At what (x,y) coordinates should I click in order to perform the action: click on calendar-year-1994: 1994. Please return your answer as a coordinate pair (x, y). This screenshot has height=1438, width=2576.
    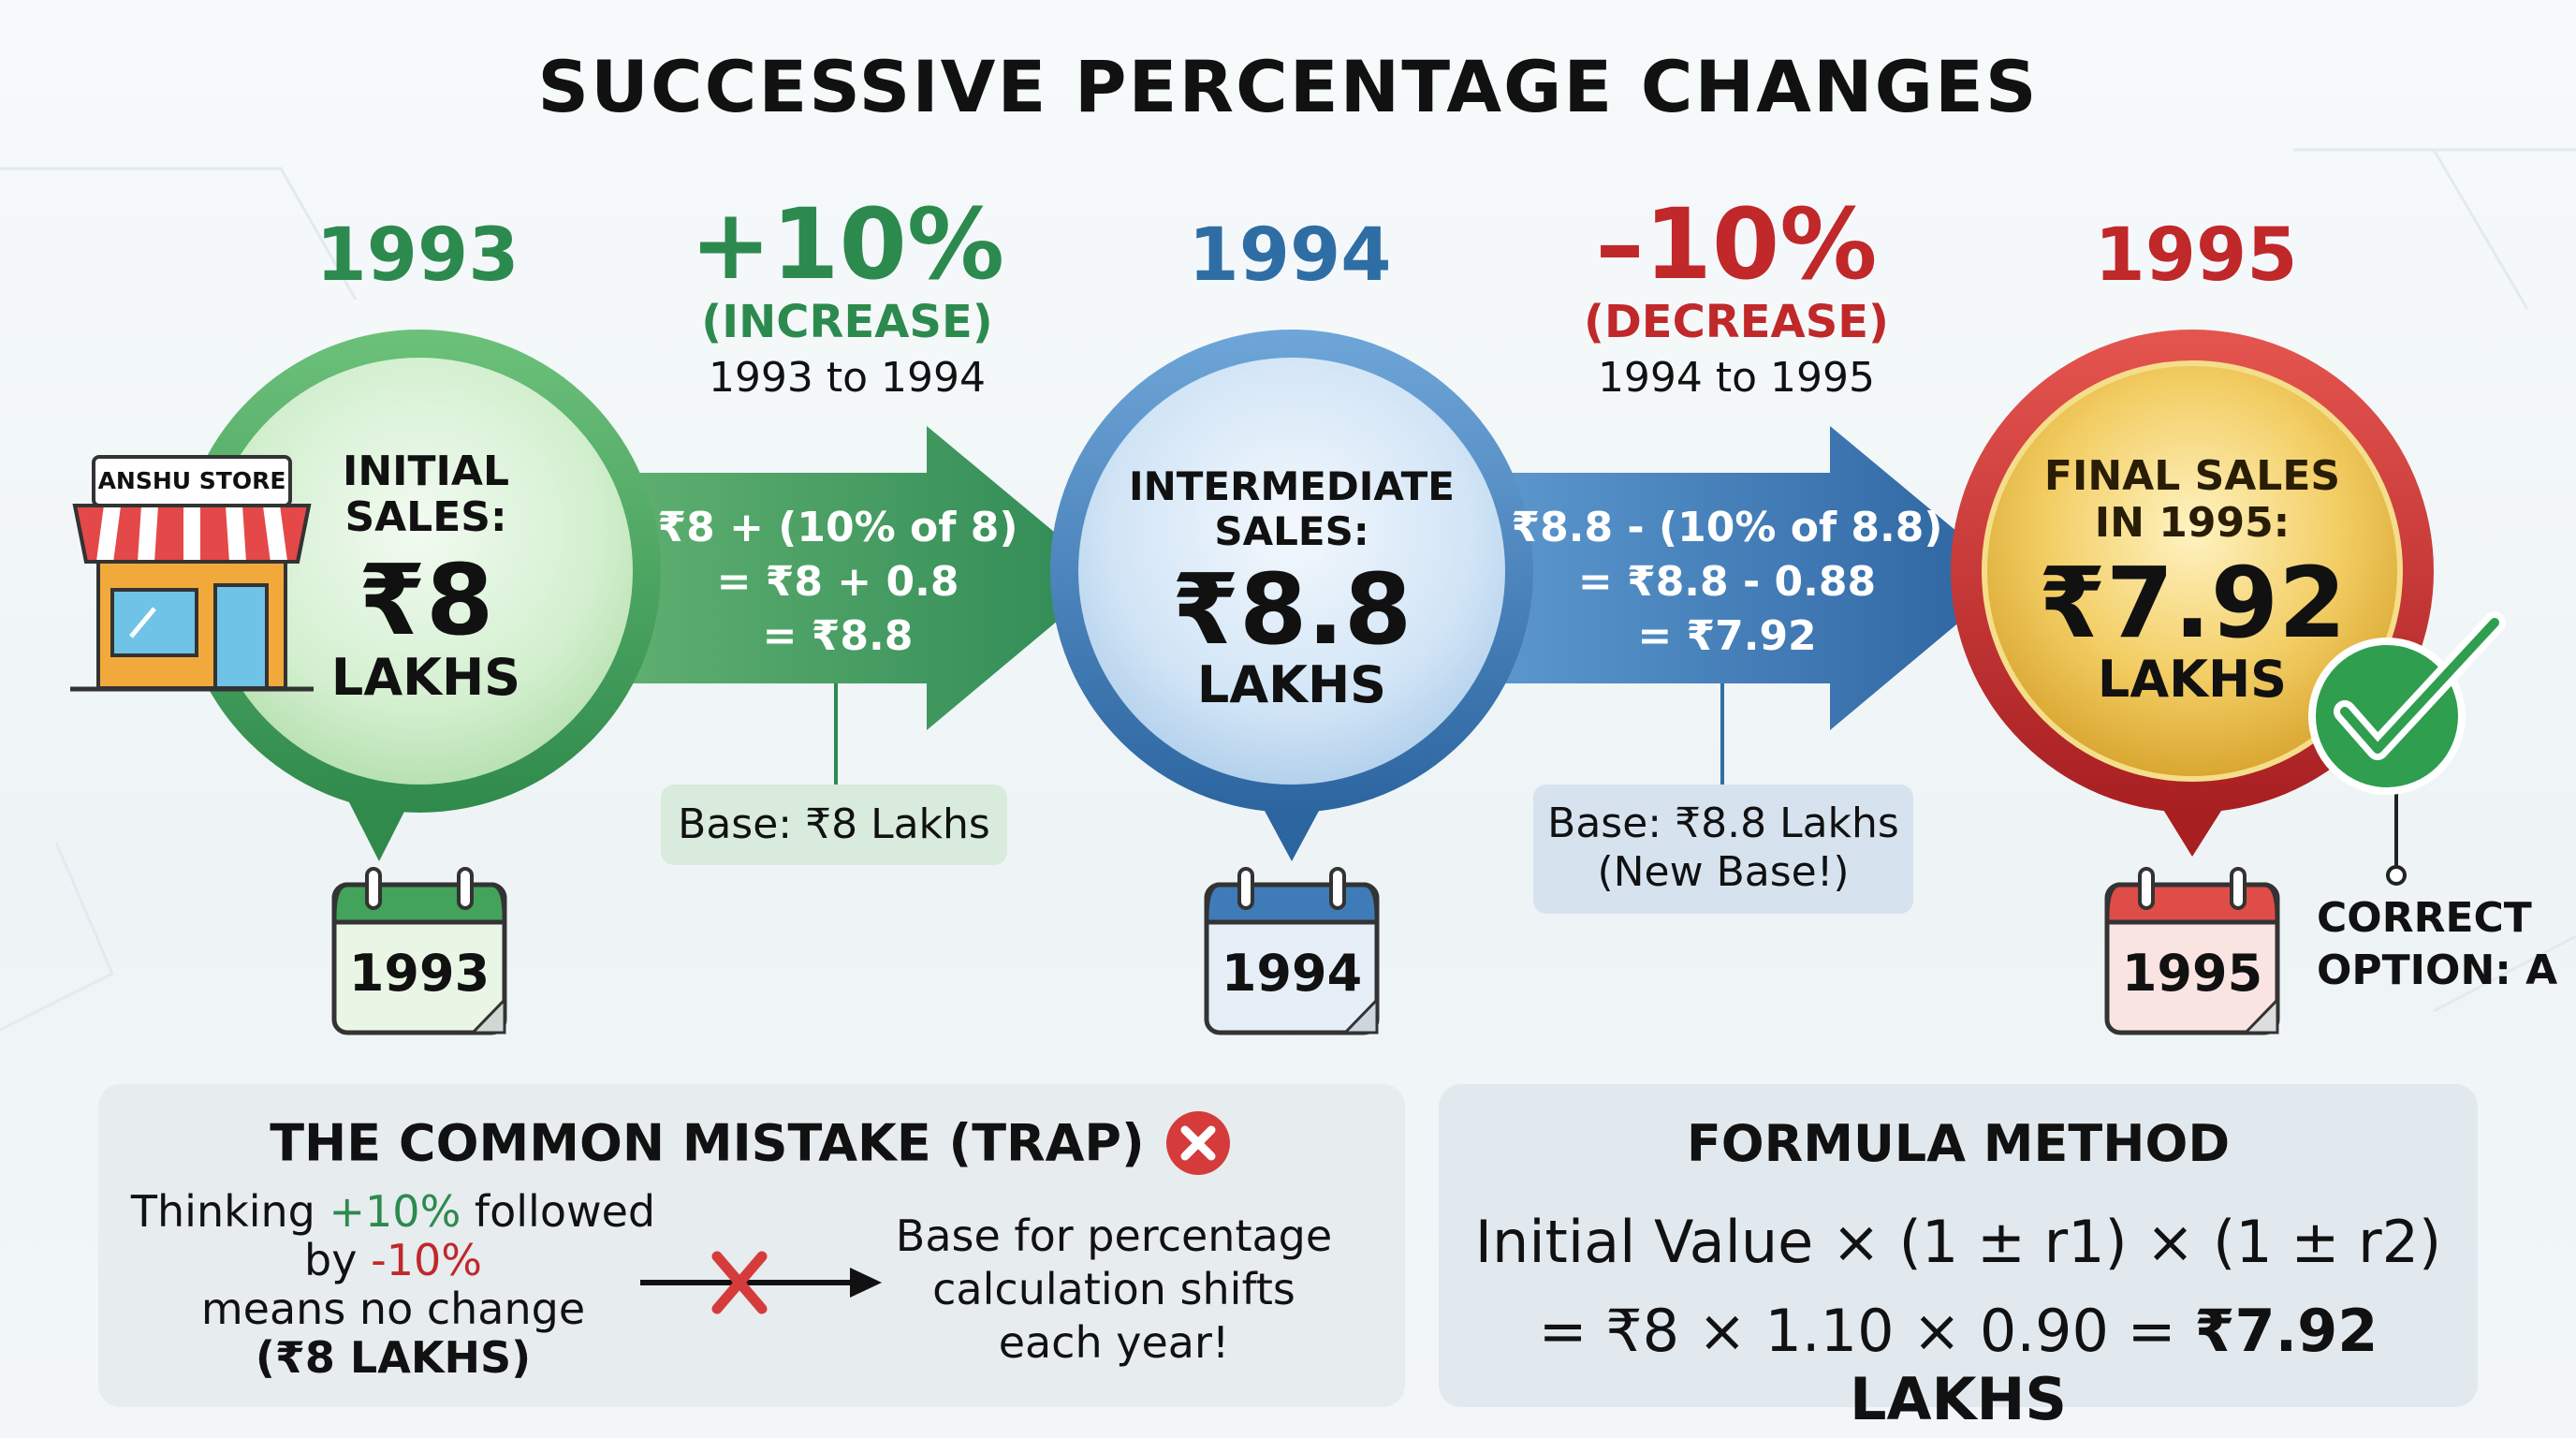
    Looking at the image, I should click on (1292, 973).